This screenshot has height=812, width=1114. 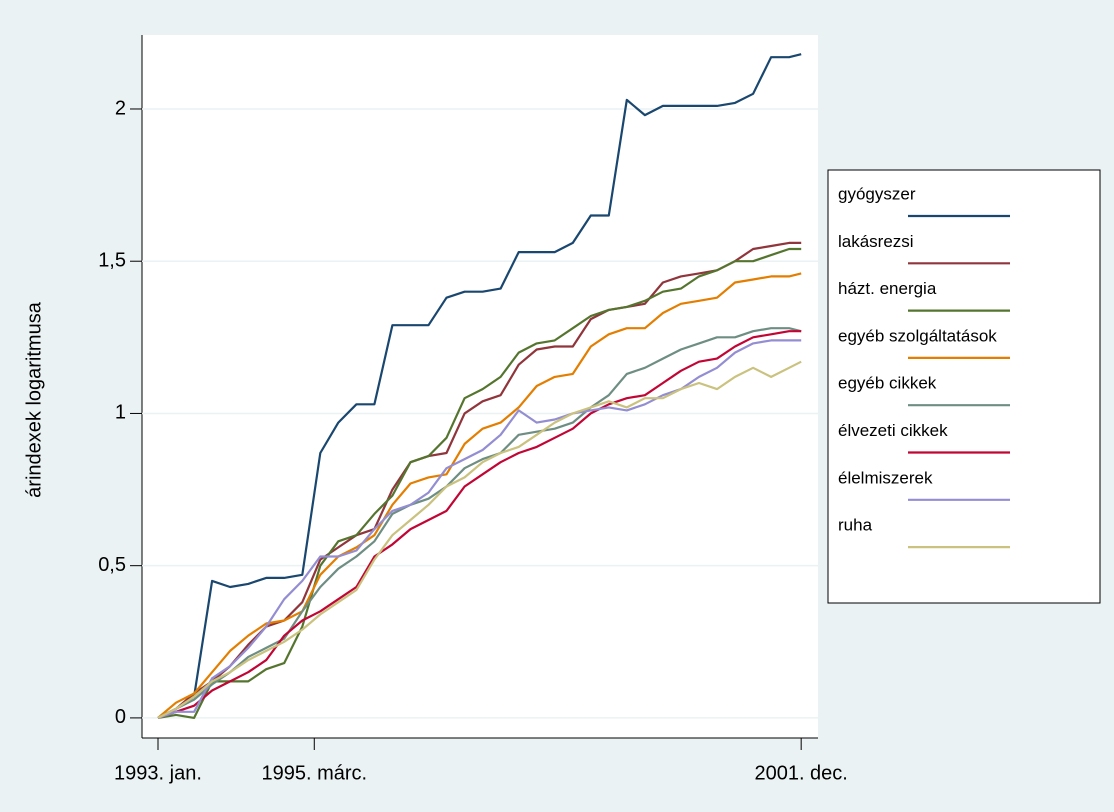 I want to click on legend-label: ruha, so click(x=855, y=525).